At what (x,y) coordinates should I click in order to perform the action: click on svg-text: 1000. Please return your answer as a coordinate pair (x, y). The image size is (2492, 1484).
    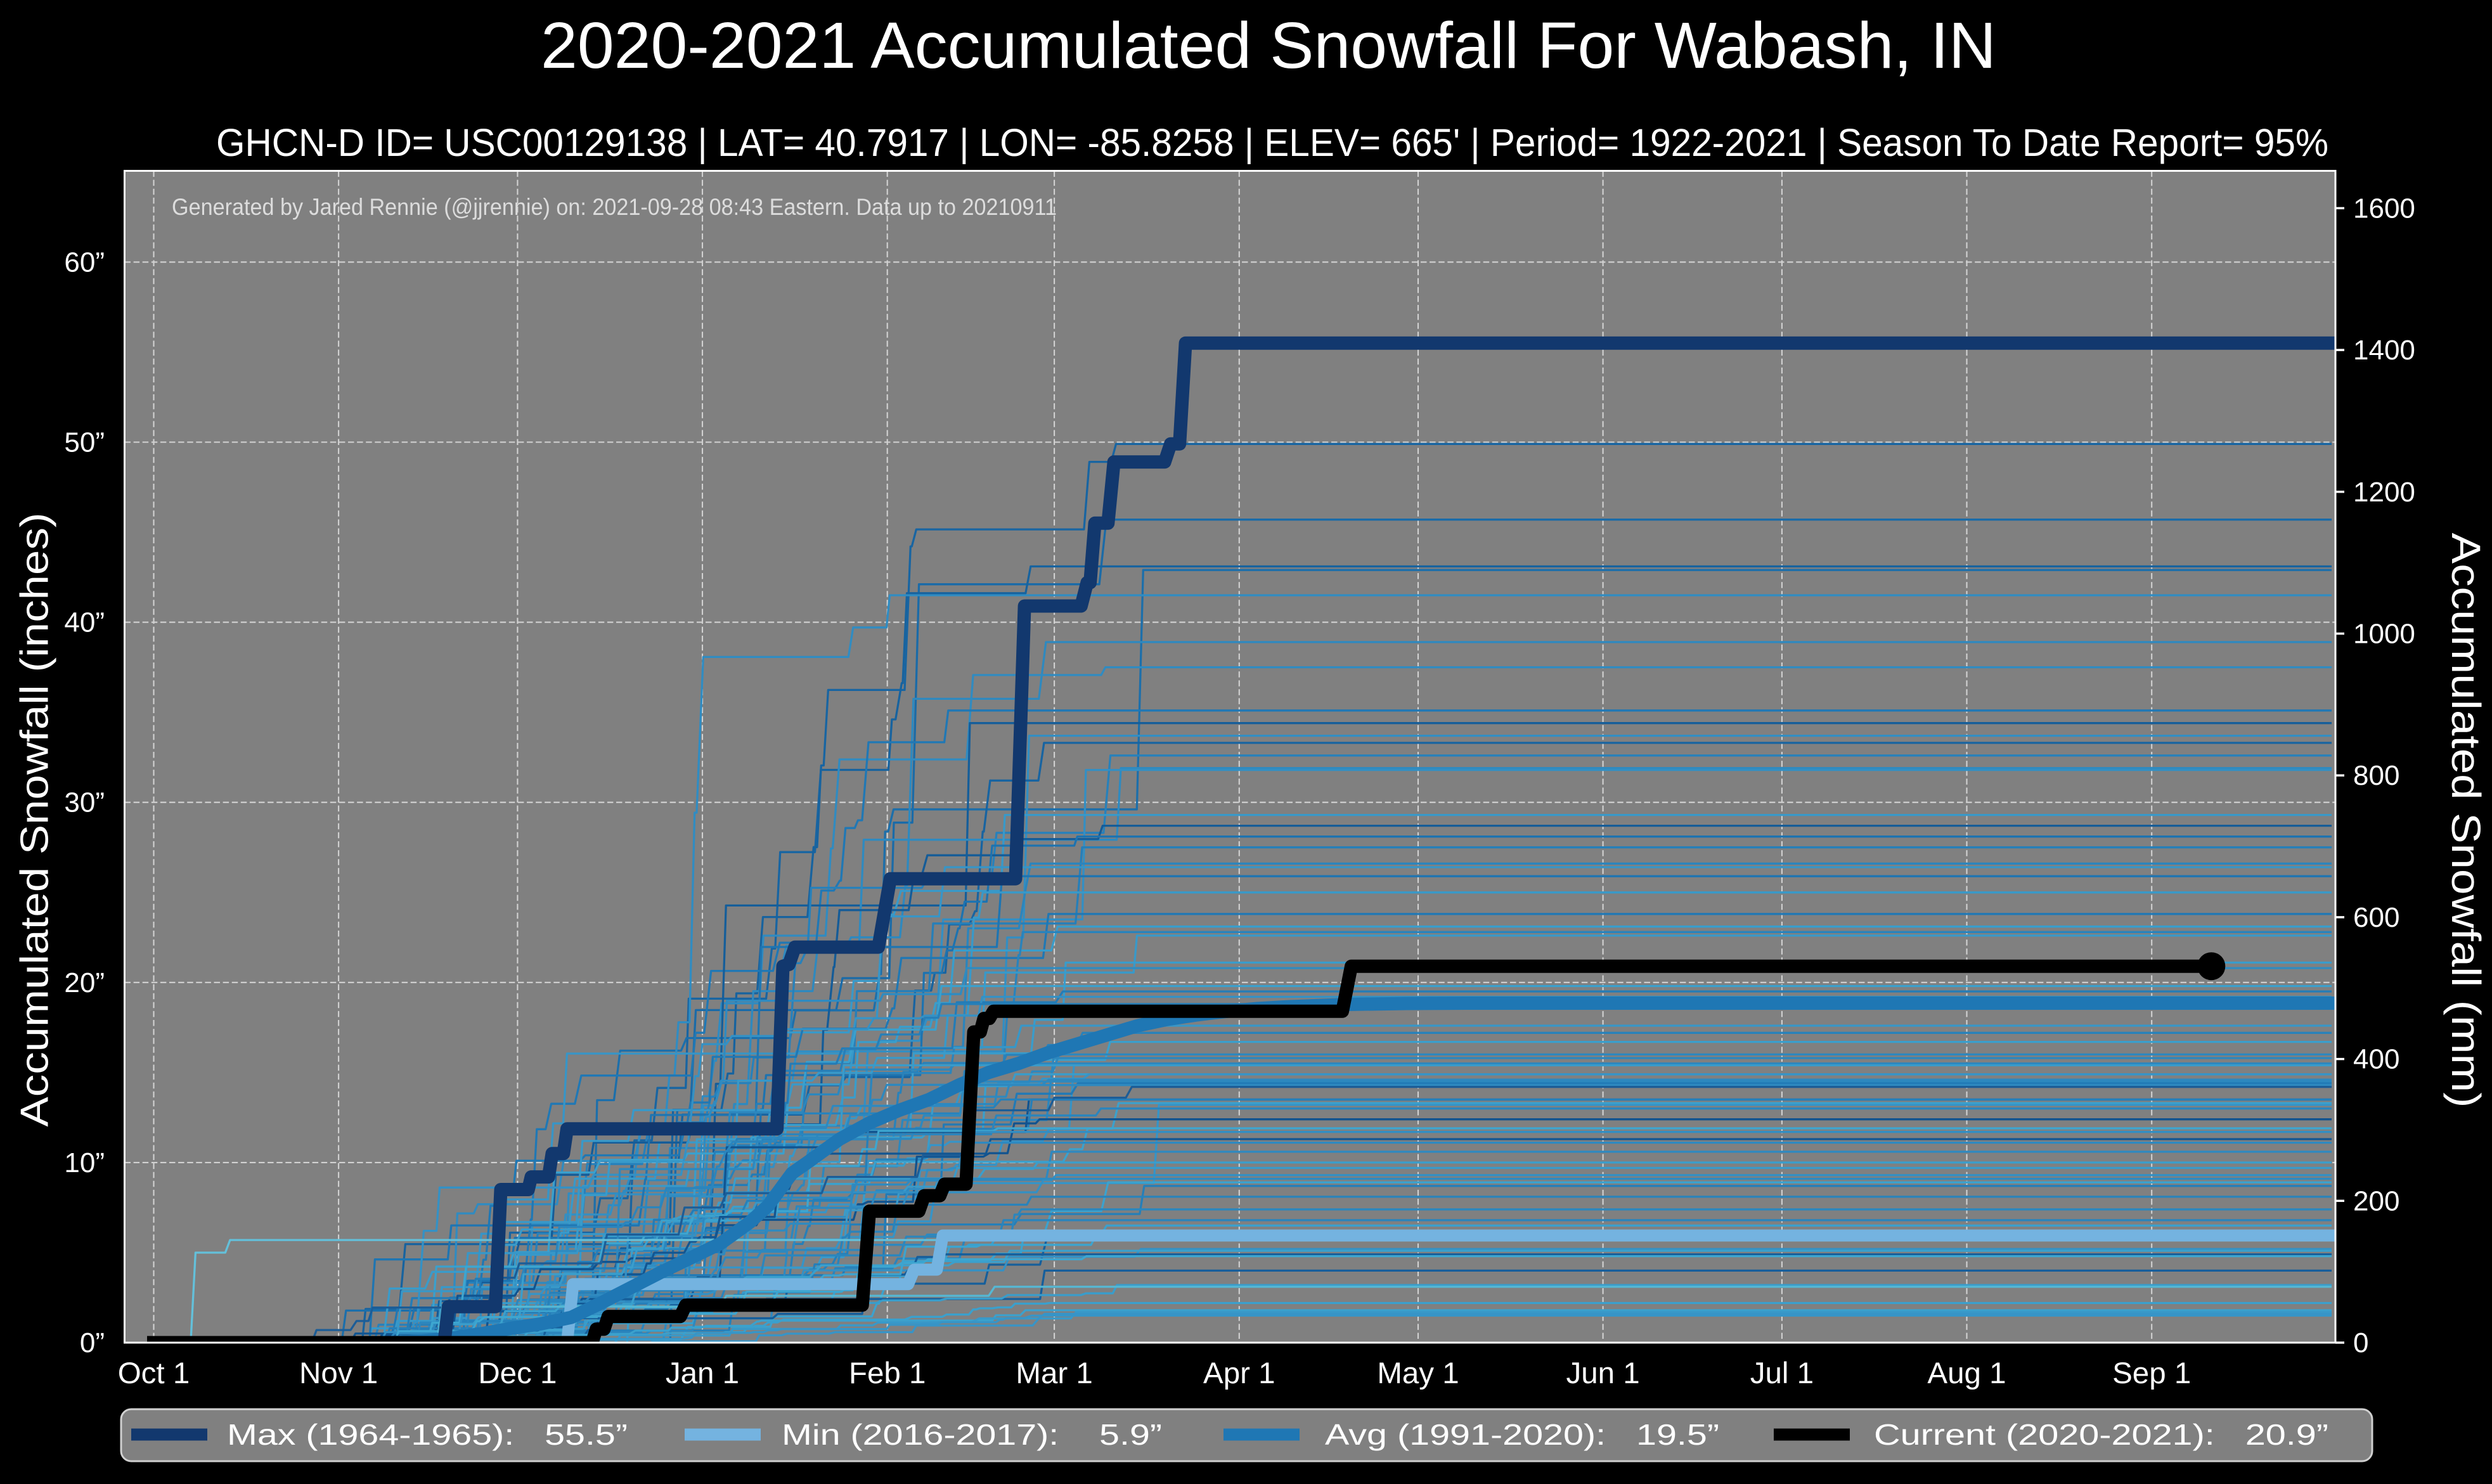
    Looking at the image, I should click on (2384, 635).